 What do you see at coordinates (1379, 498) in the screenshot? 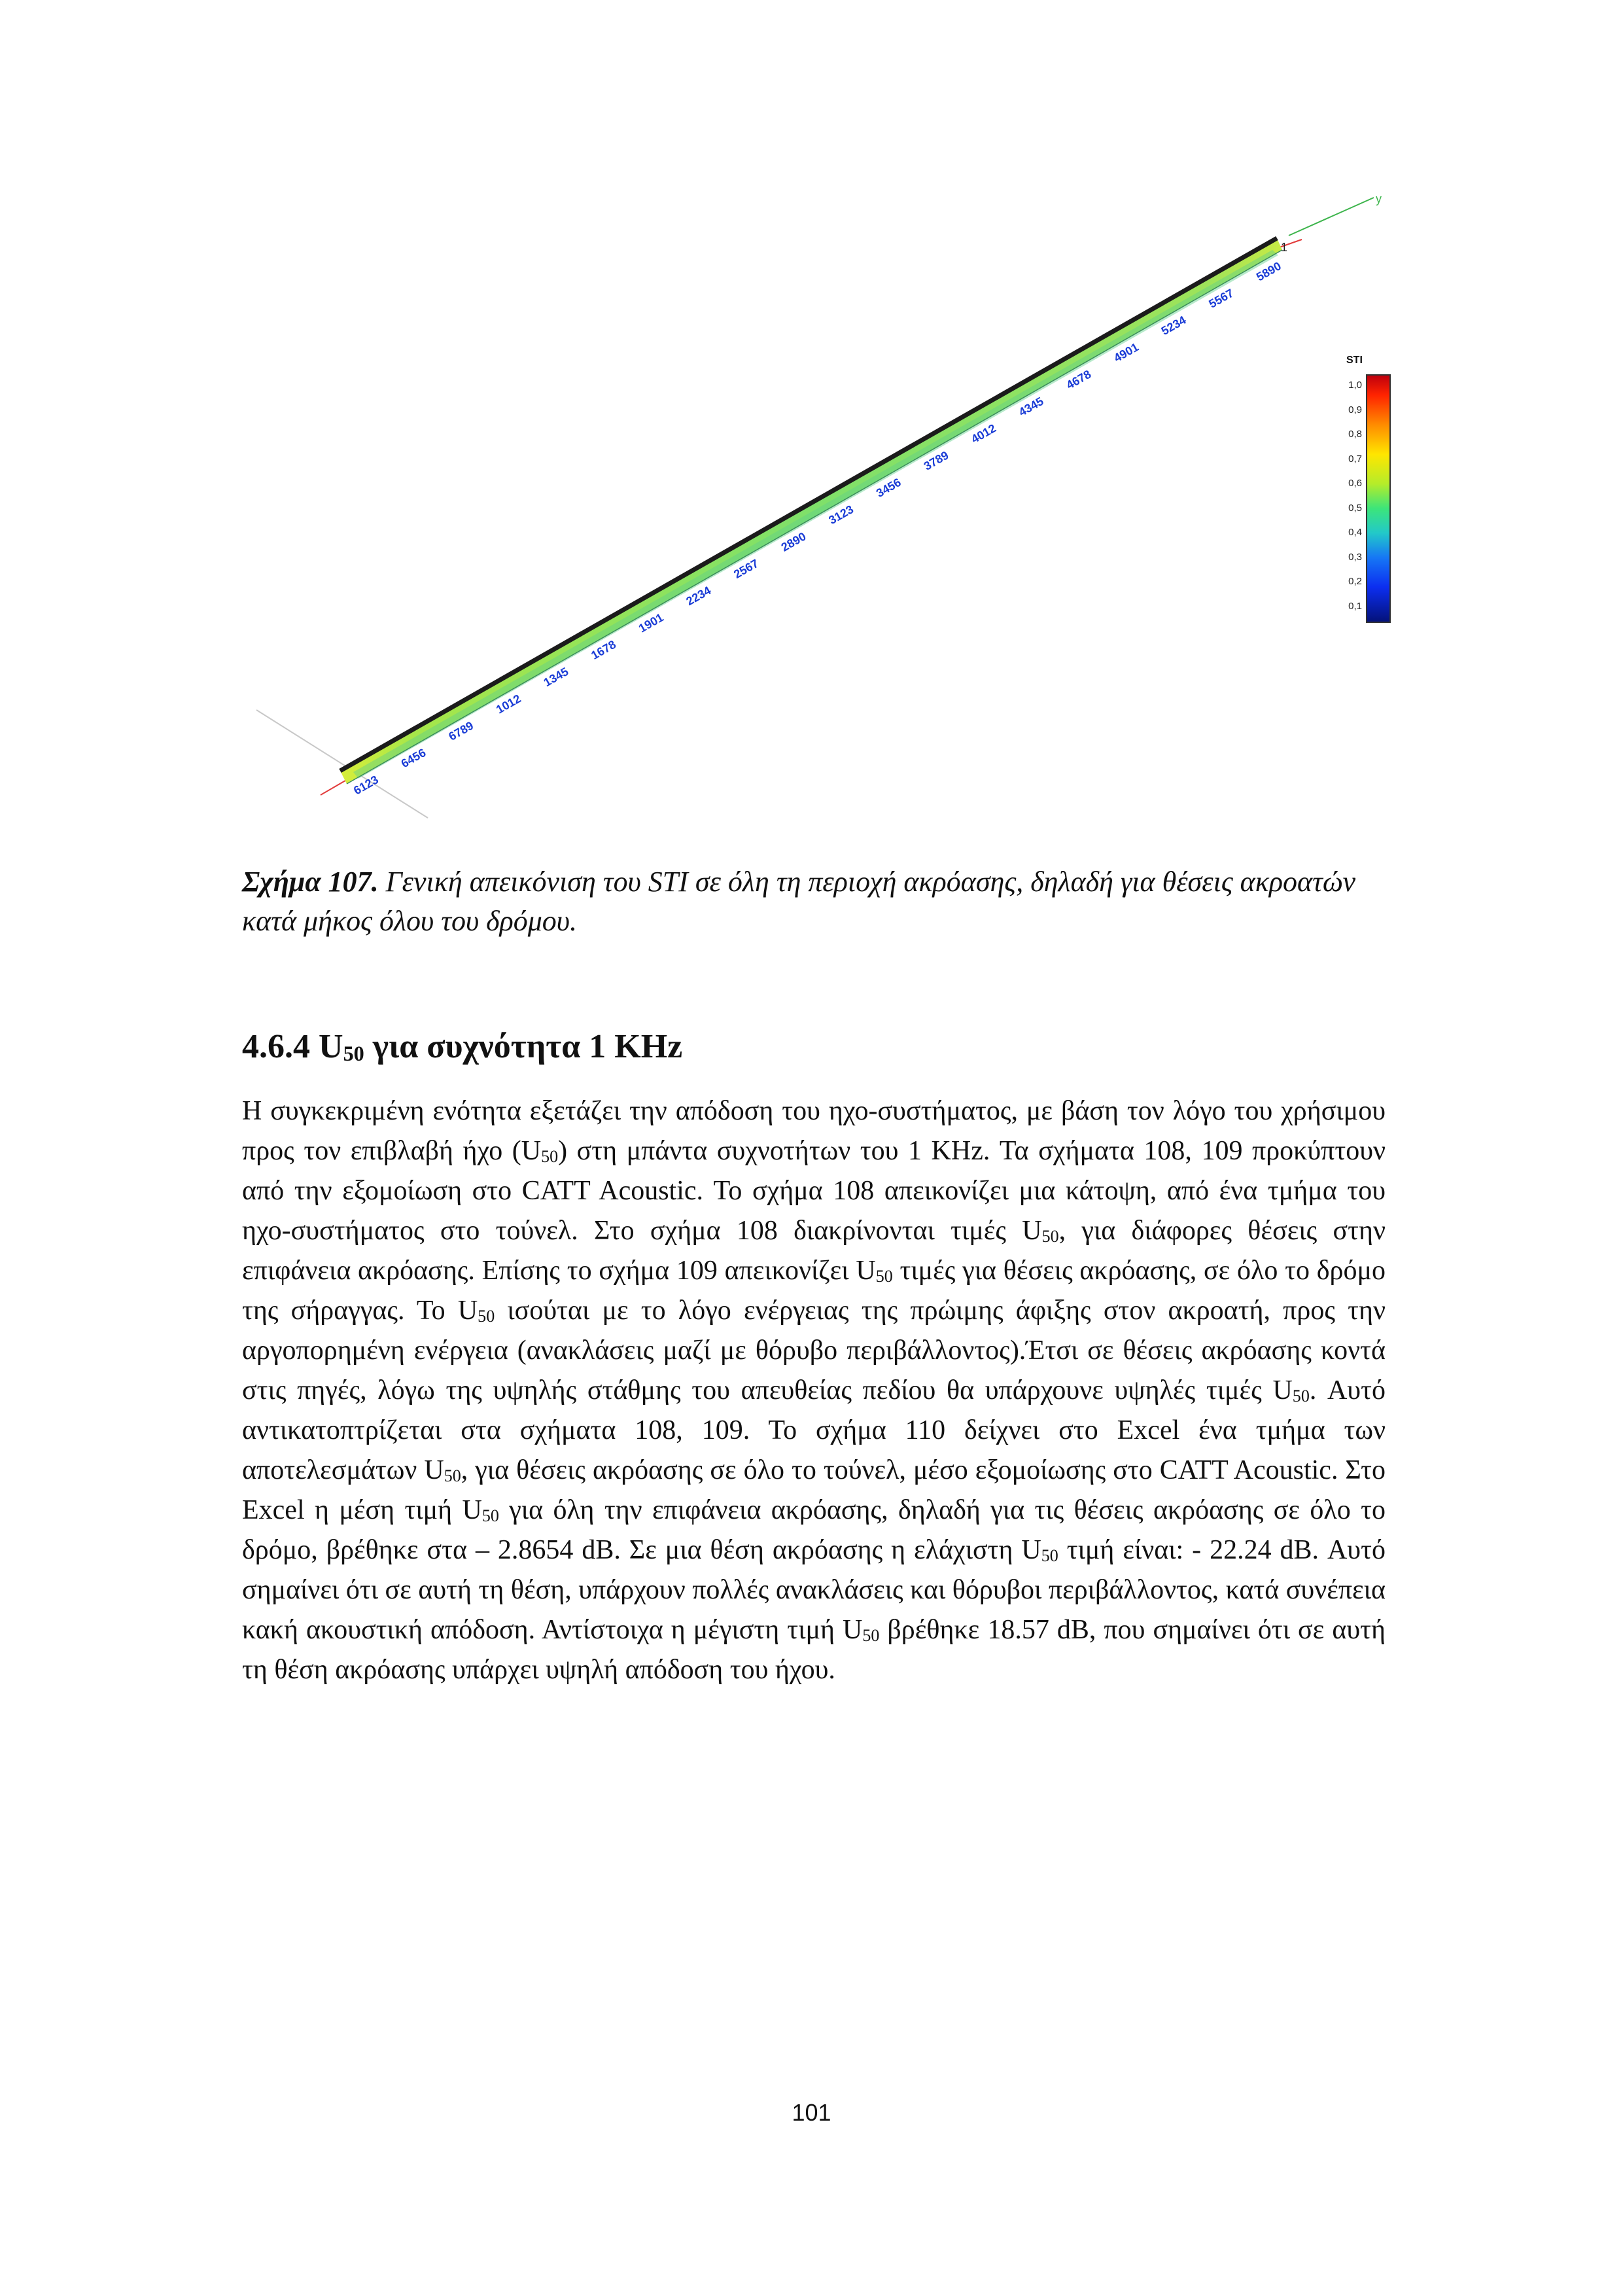
I see `legend-colorbar` at bounding box center [1379, 498].